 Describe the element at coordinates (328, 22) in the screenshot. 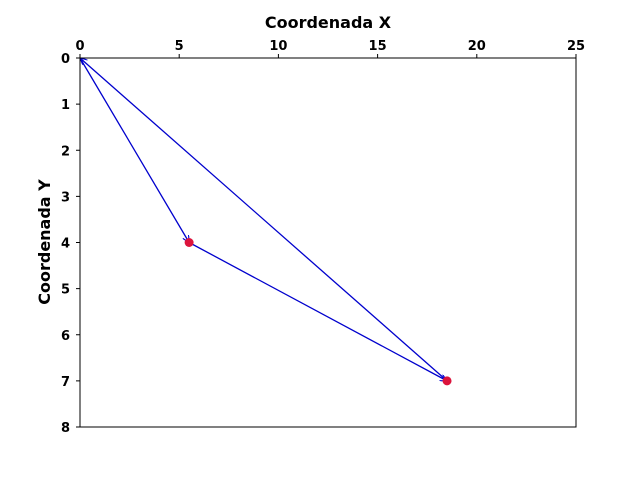

I see `x-axis-title: Coordenada X` at that location.